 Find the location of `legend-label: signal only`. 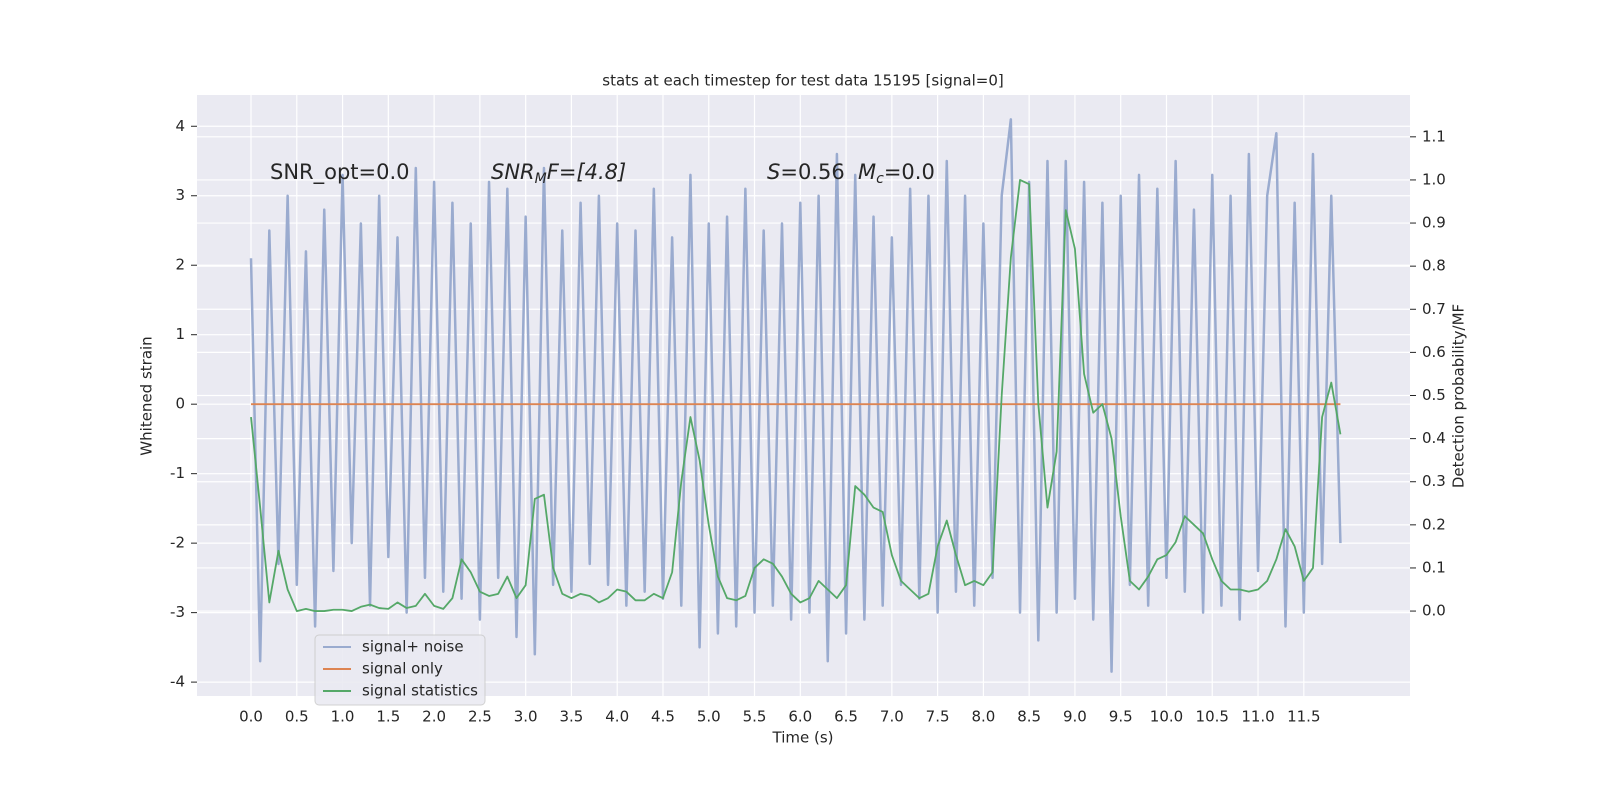

legend-label: signal only is located at coordinates (402, 669).